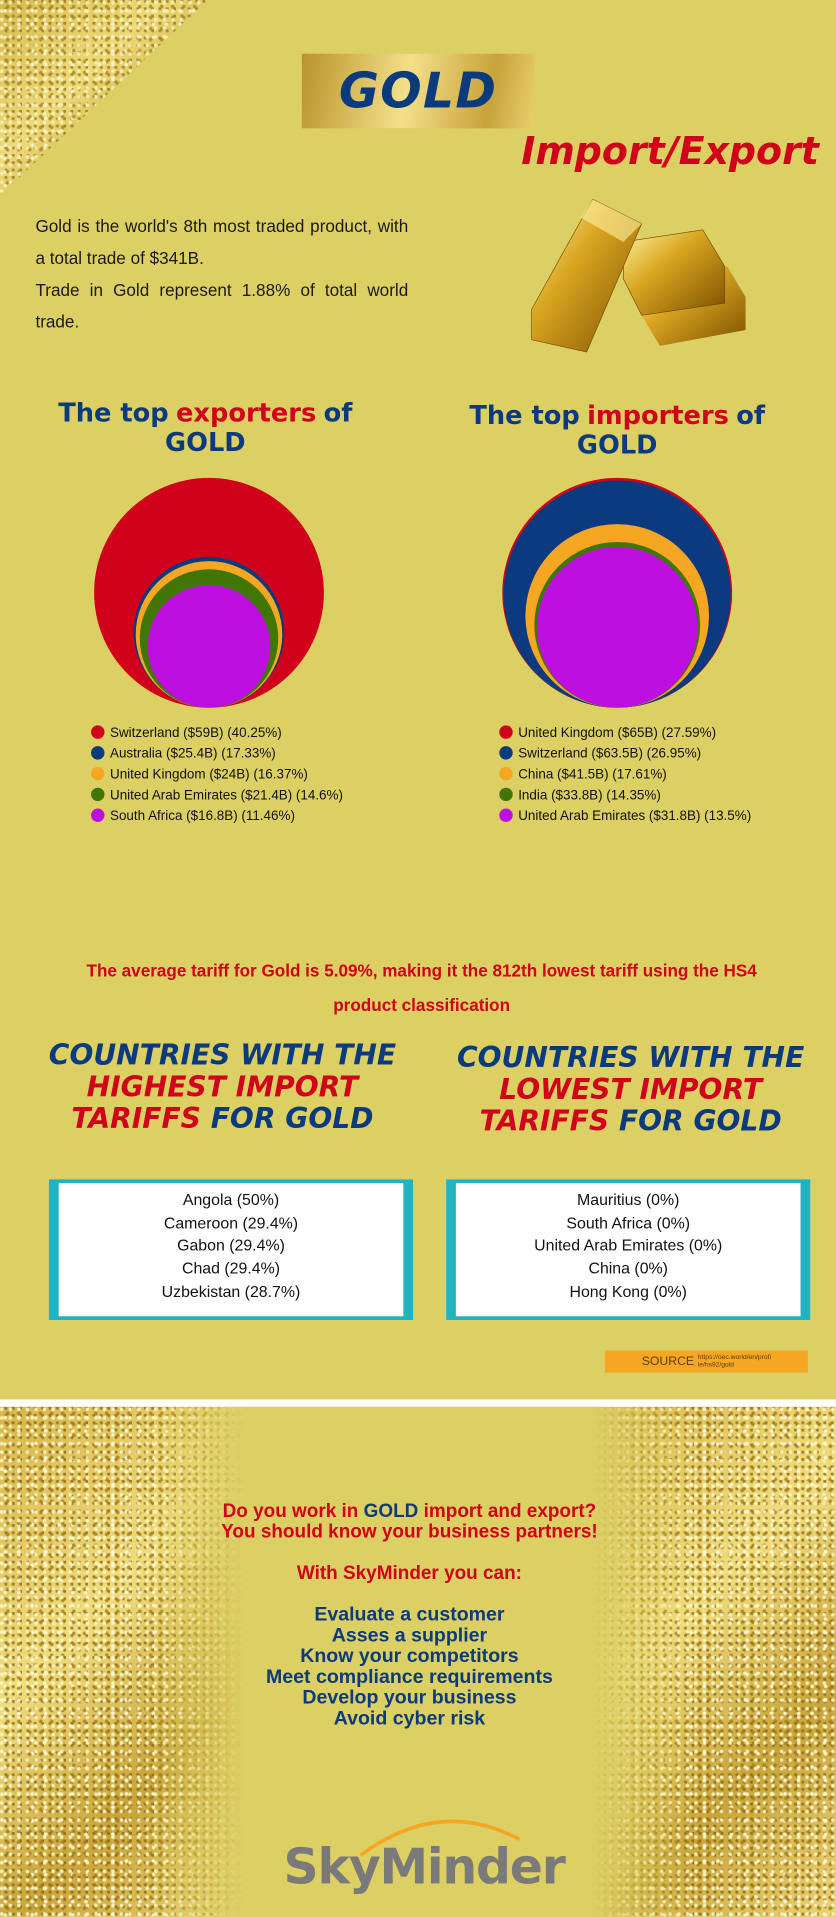 This screenshot has width=836, height=1917. What do you see at coordinates (409, 1636) in the screenshot?
I see `cta-item: Asses a supplier` at bounding box center [409, 1636].